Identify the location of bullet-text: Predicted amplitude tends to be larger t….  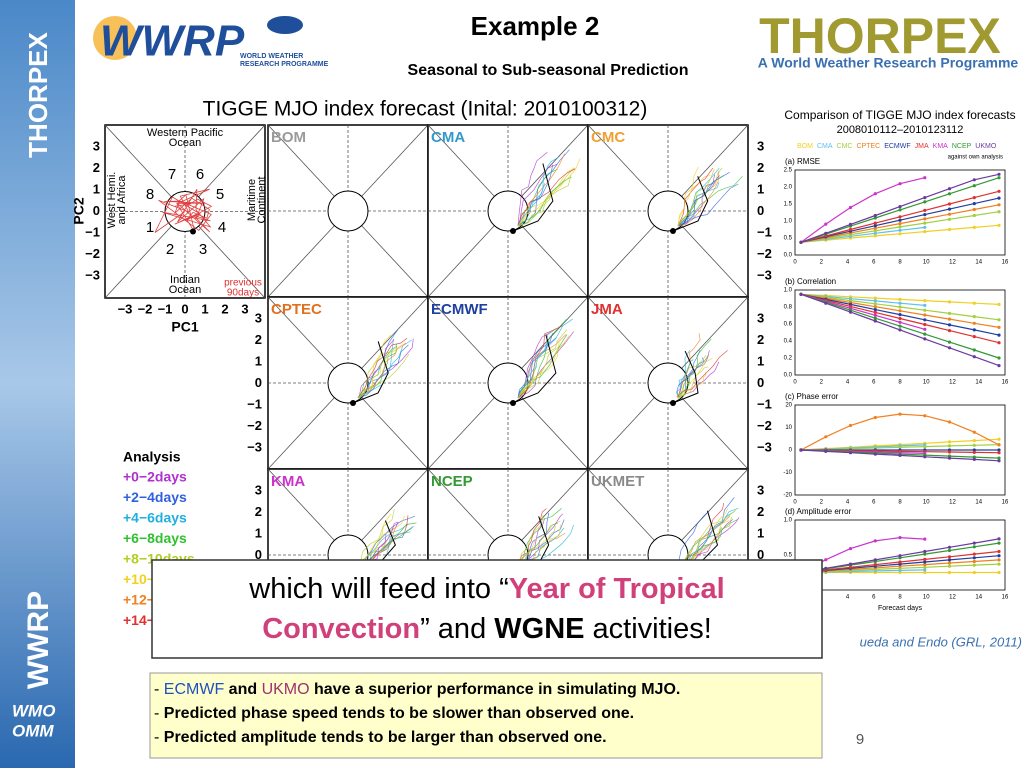
(385, 737).